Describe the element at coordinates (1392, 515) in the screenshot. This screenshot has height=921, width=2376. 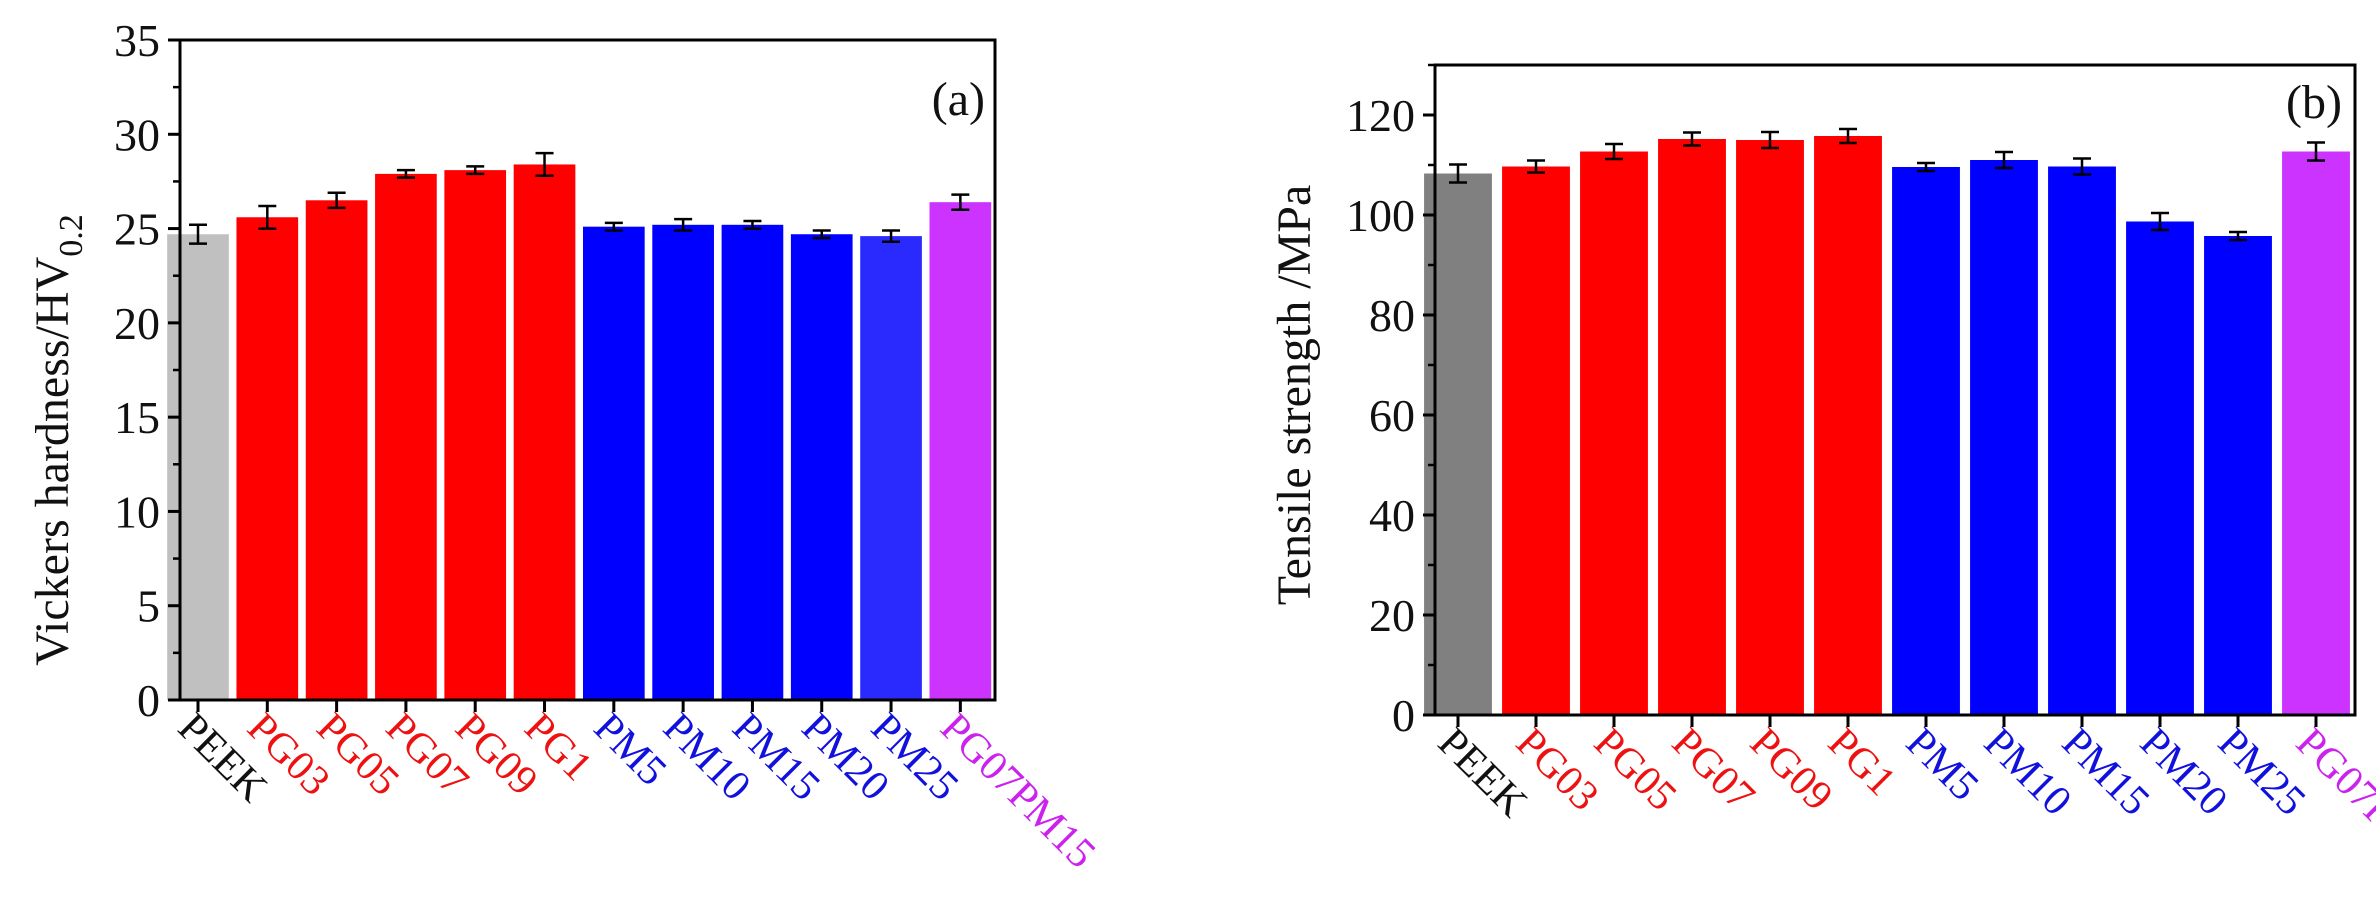
I see `y-tick-label: 40` at that location.